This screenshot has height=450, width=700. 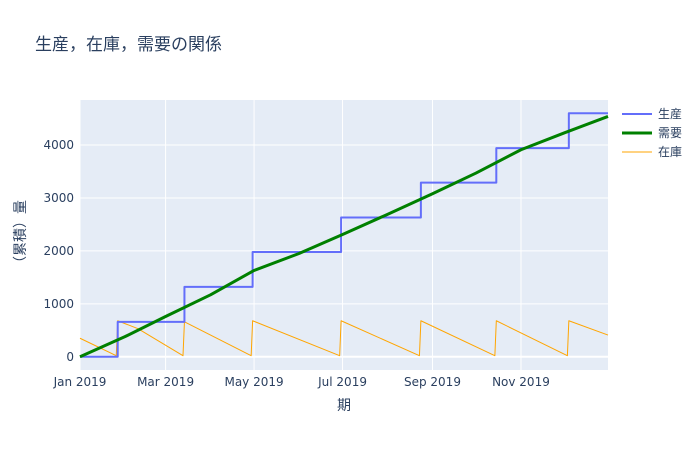 I want to click on y-axis-title: （累積）量, so click(x=21, y=235).